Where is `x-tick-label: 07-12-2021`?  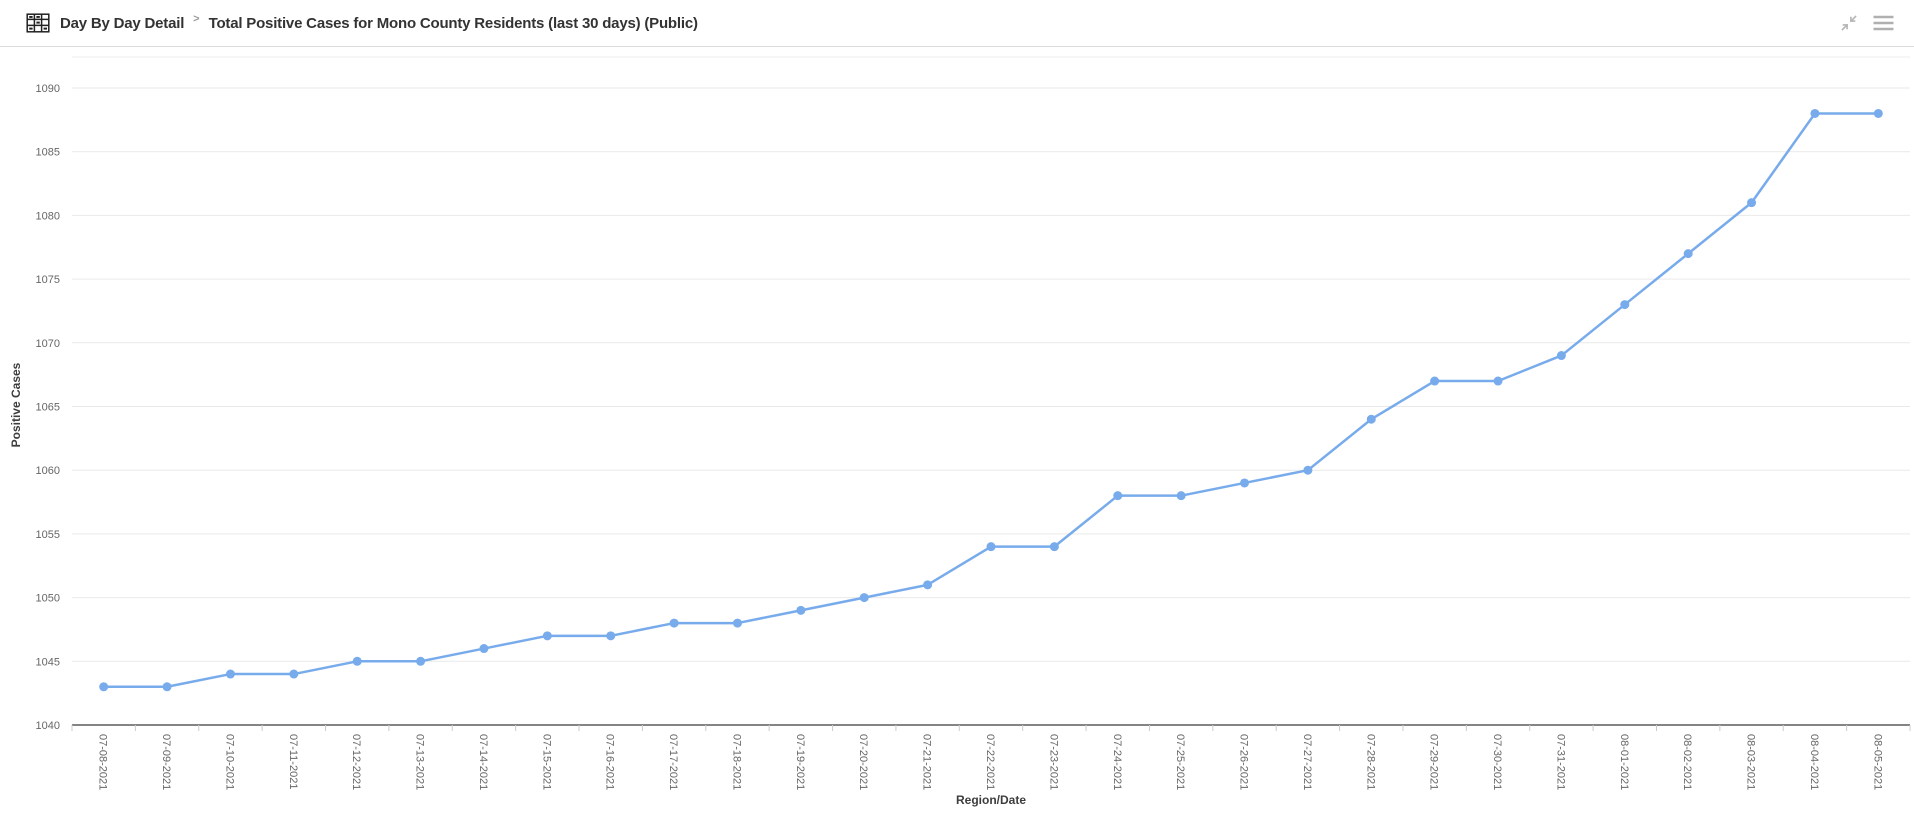 x-tick-label: 07-12-2021 is located at coordinates (356, 762).